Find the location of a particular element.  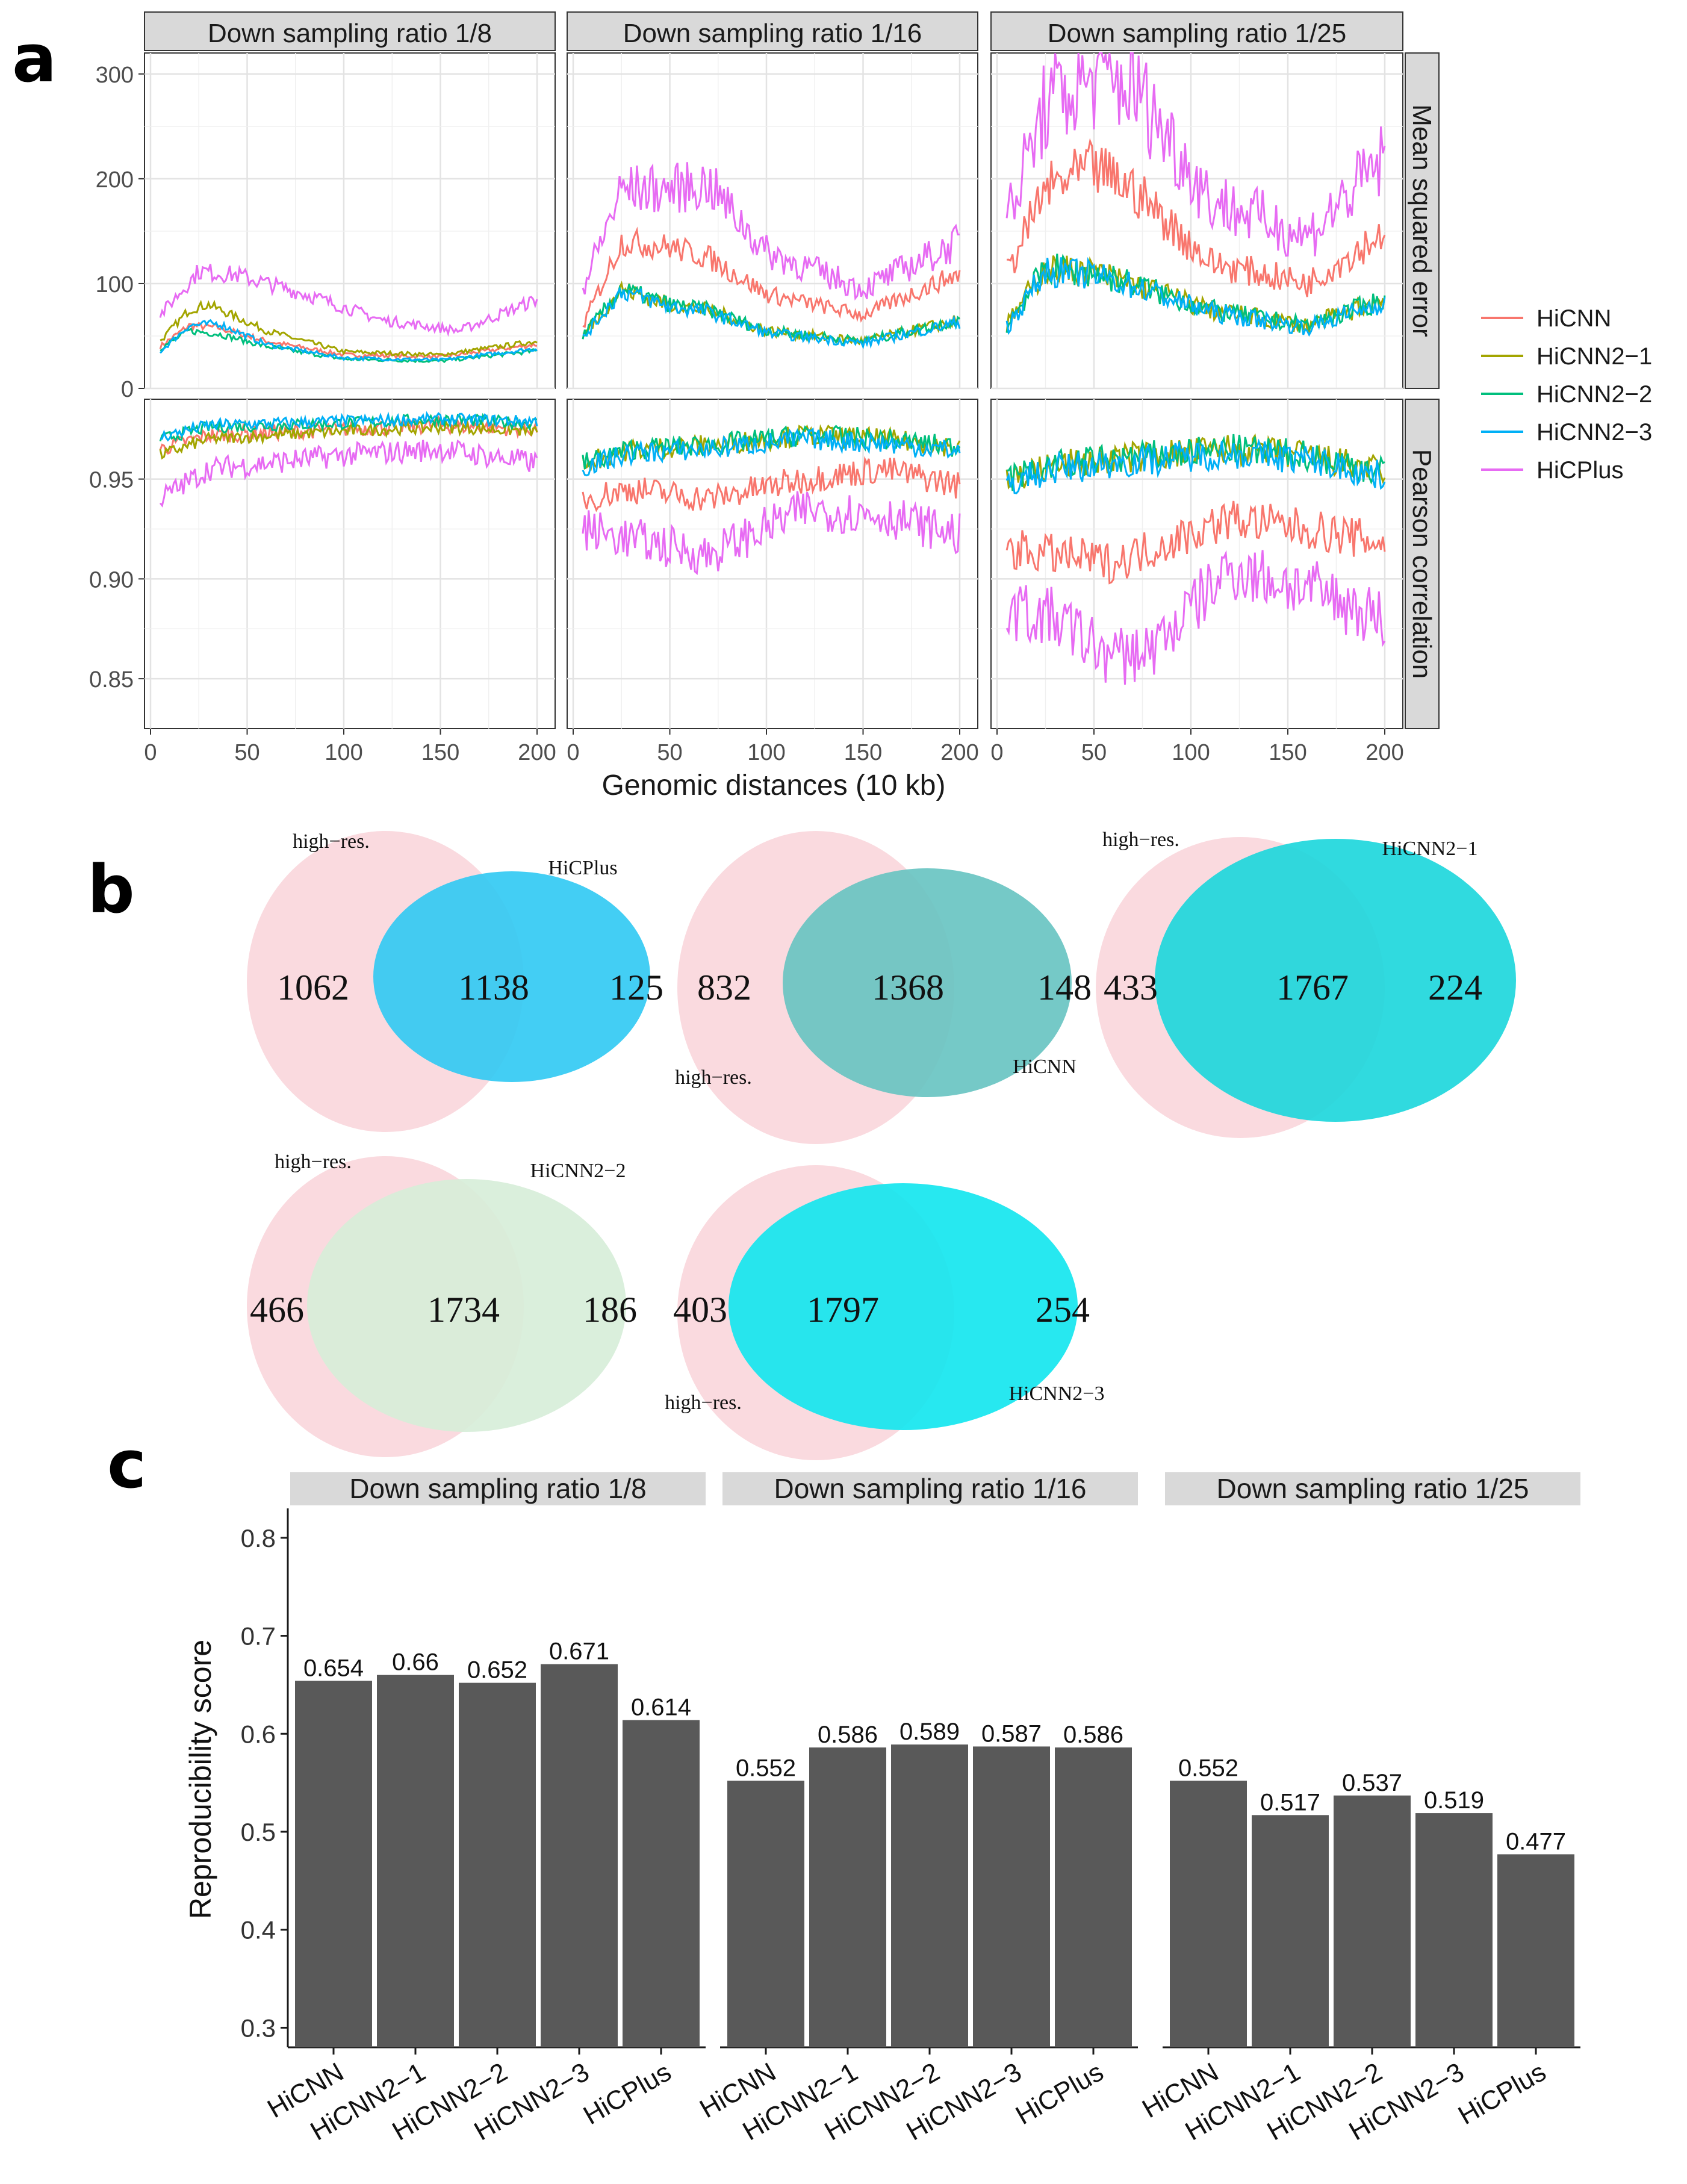

bar-value-label: 0.537 is located at coordinates (1372, 1783).